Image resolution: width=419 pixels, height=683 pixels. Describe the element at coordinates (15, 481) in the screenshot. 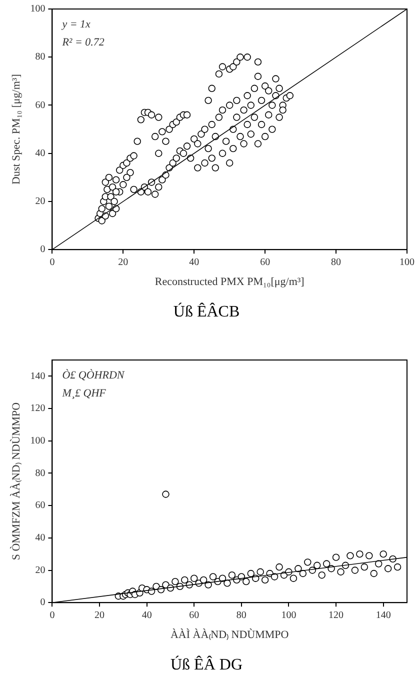

I see `y-axis-title: S ÒMMFZM ÀÀ₍ND₎ NDÙMMPO` at that location.